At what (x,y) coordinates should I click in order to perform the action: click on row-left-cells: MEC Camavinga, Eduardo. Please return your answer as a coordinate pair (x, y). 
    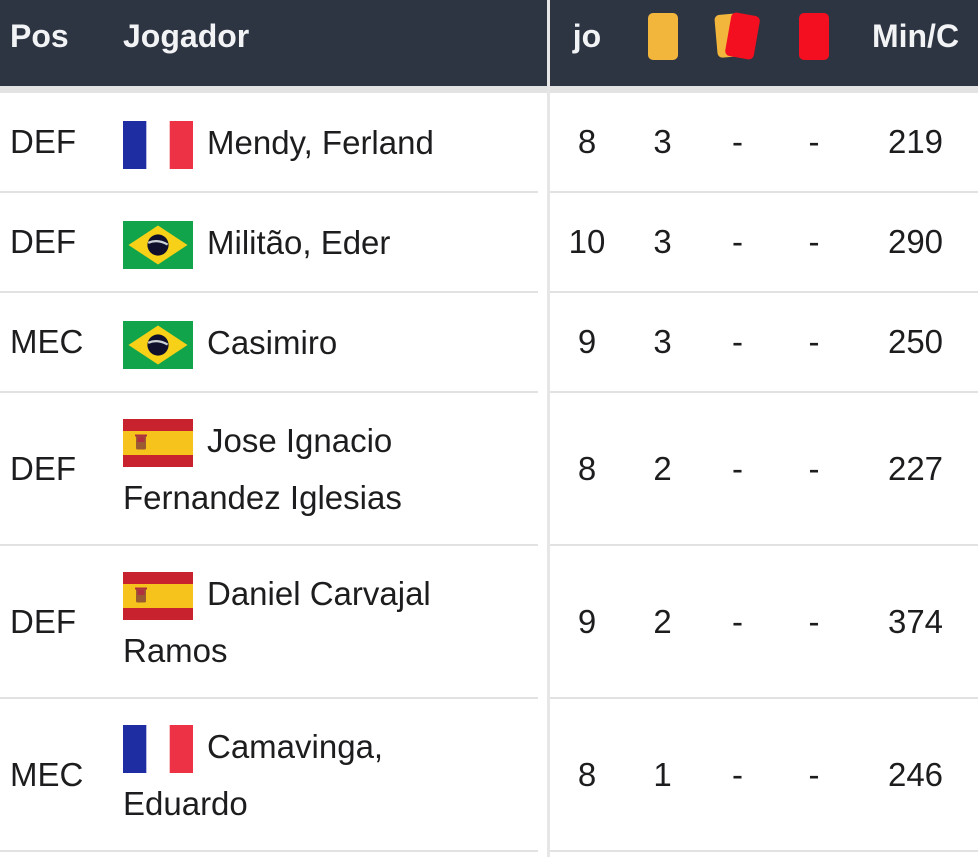
    Looking at the image, I should click on (269, 775).